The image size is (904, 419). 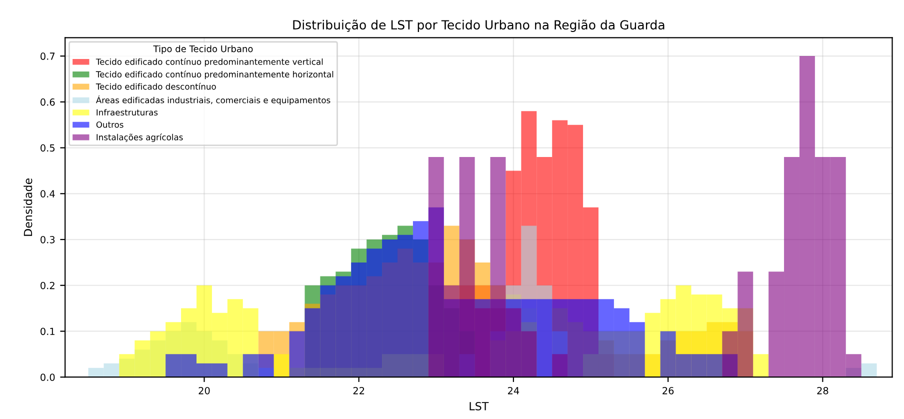 I want to click on legend-label: Instalações agrícolas, so click(x=139, y=138).